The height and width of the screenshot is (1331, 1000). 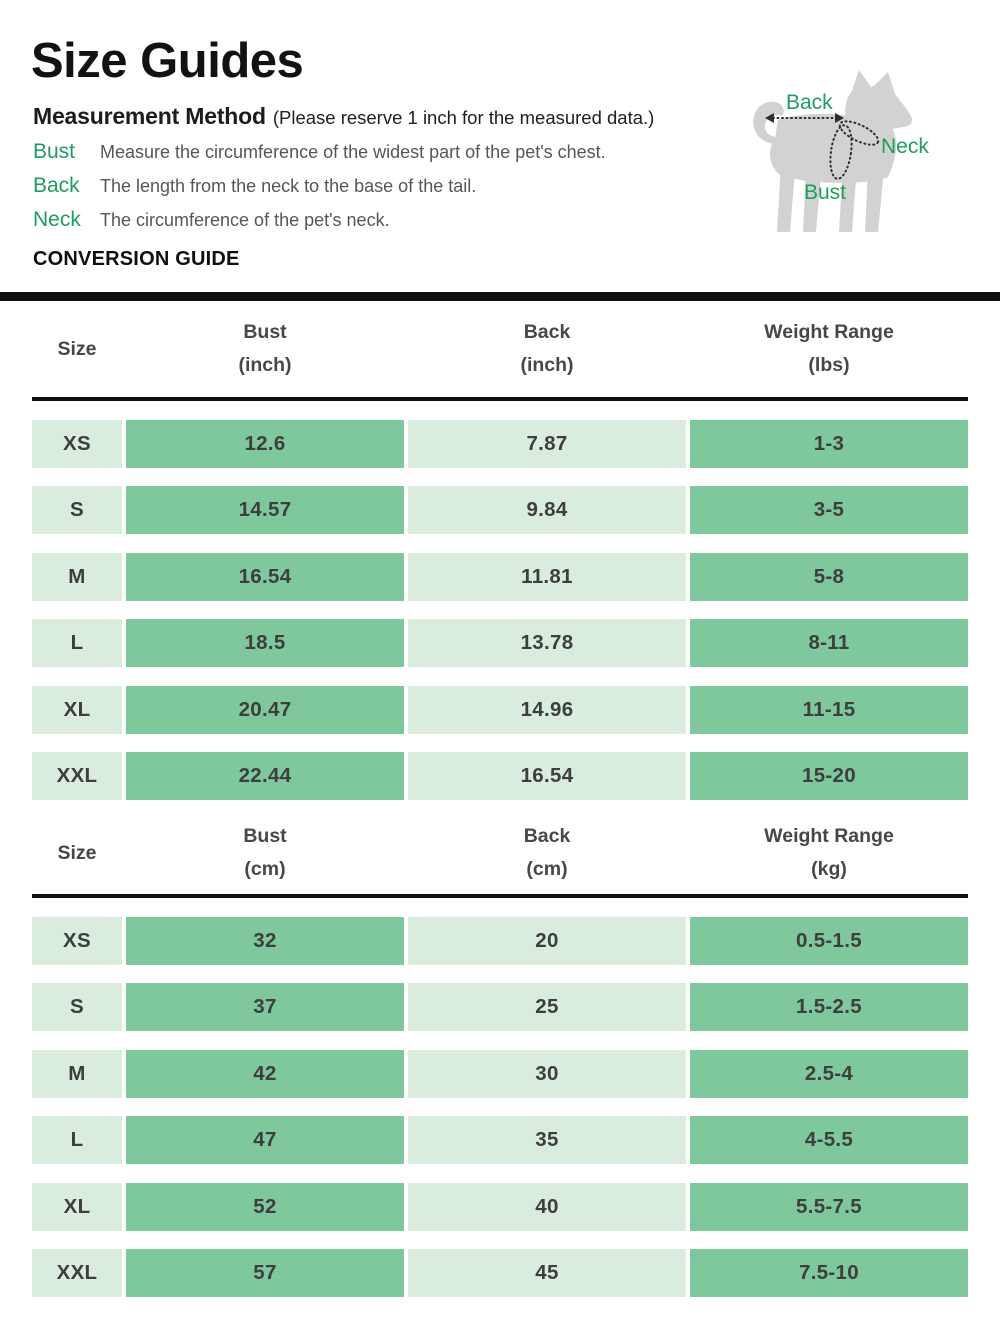 What do you see at coordinates (265, 1140) in the screenshot?
I see `bust-cell-l: 47` at bounding box center [265, 1140].